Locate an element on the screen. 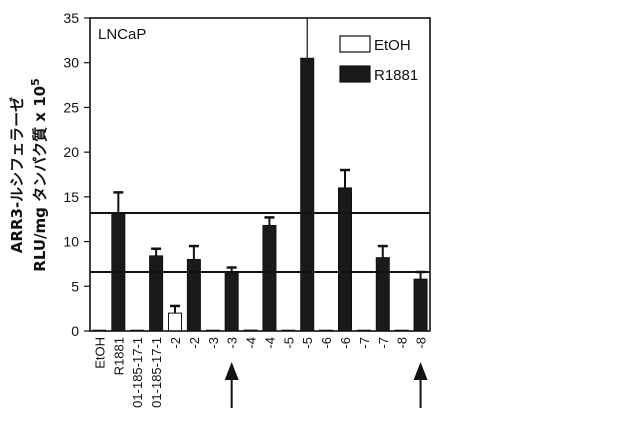 The image size is (640, 438). y-tick-label: 15 is located at coordinates (71, 197).